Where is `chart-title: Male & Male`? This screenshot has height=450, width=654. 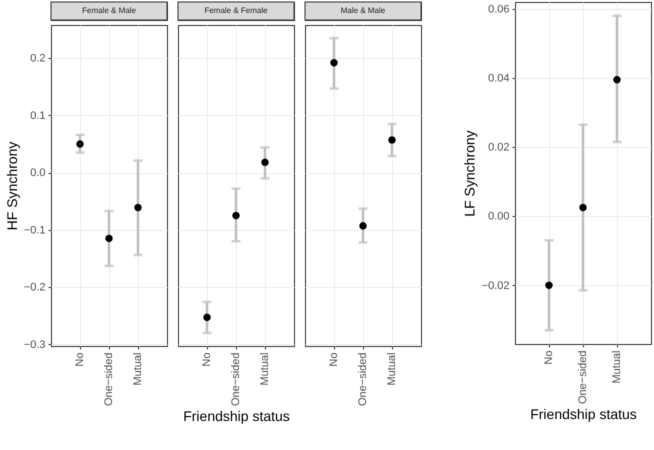
chart-title: Male & Male is located at coordinates (363, 10).